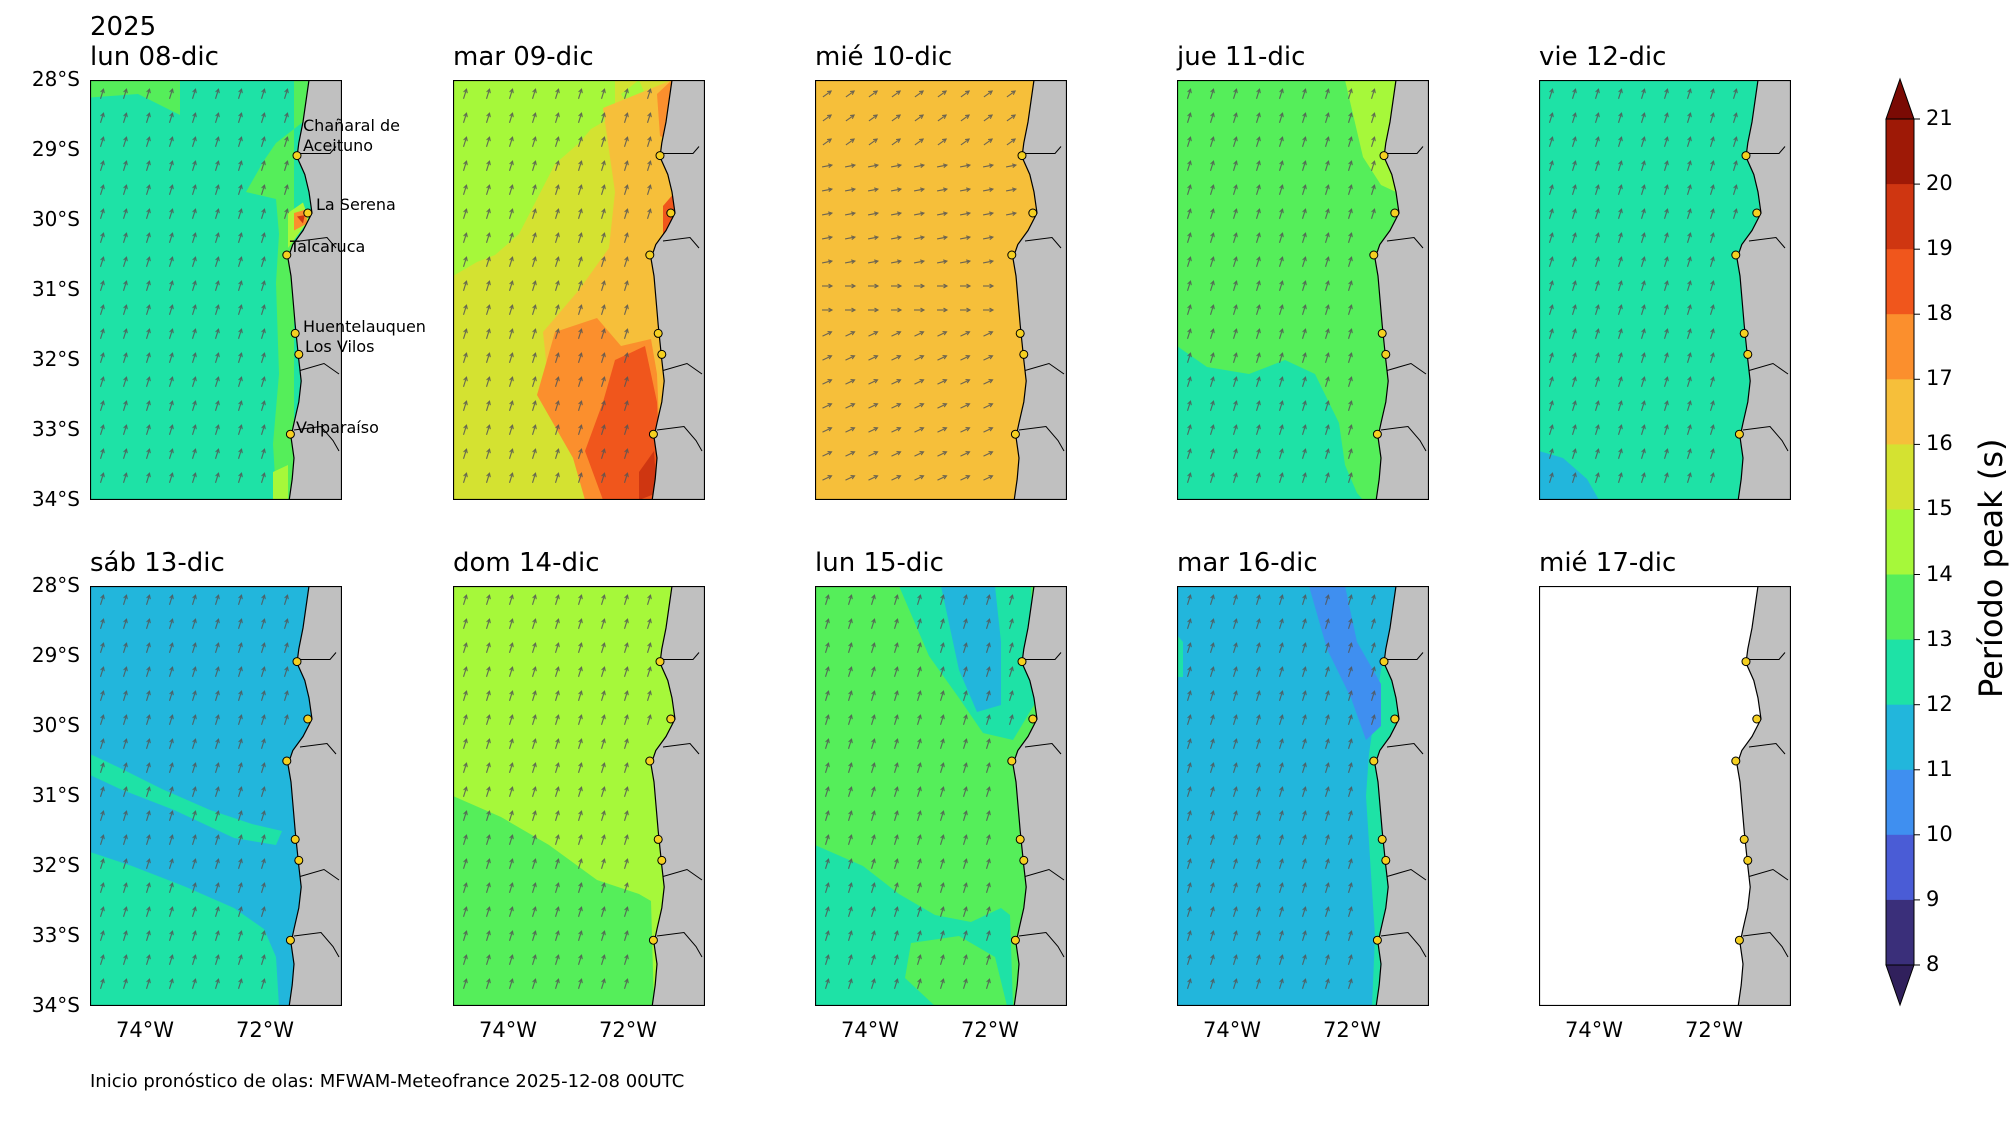  I want to click on colorbar-tick-label: 8, so click(1933, 964).